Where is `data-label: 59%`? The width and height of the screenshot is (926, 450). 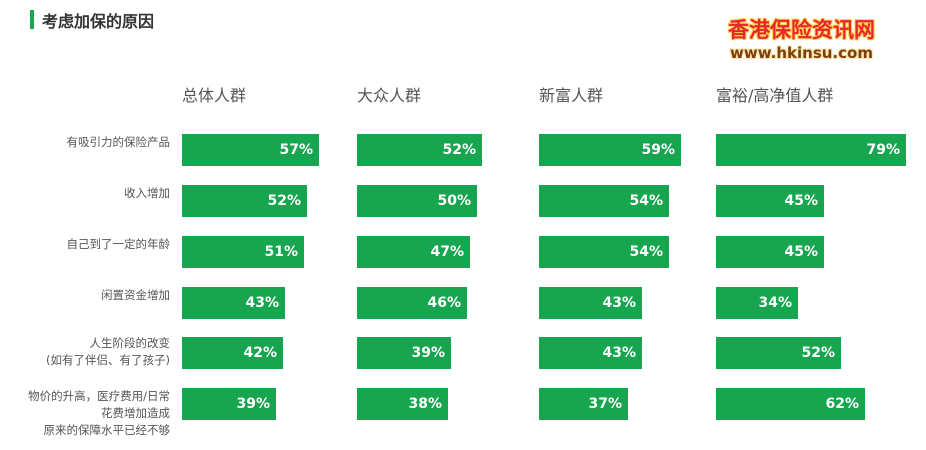
data-label: 59% is located at coordinates (658, 150).